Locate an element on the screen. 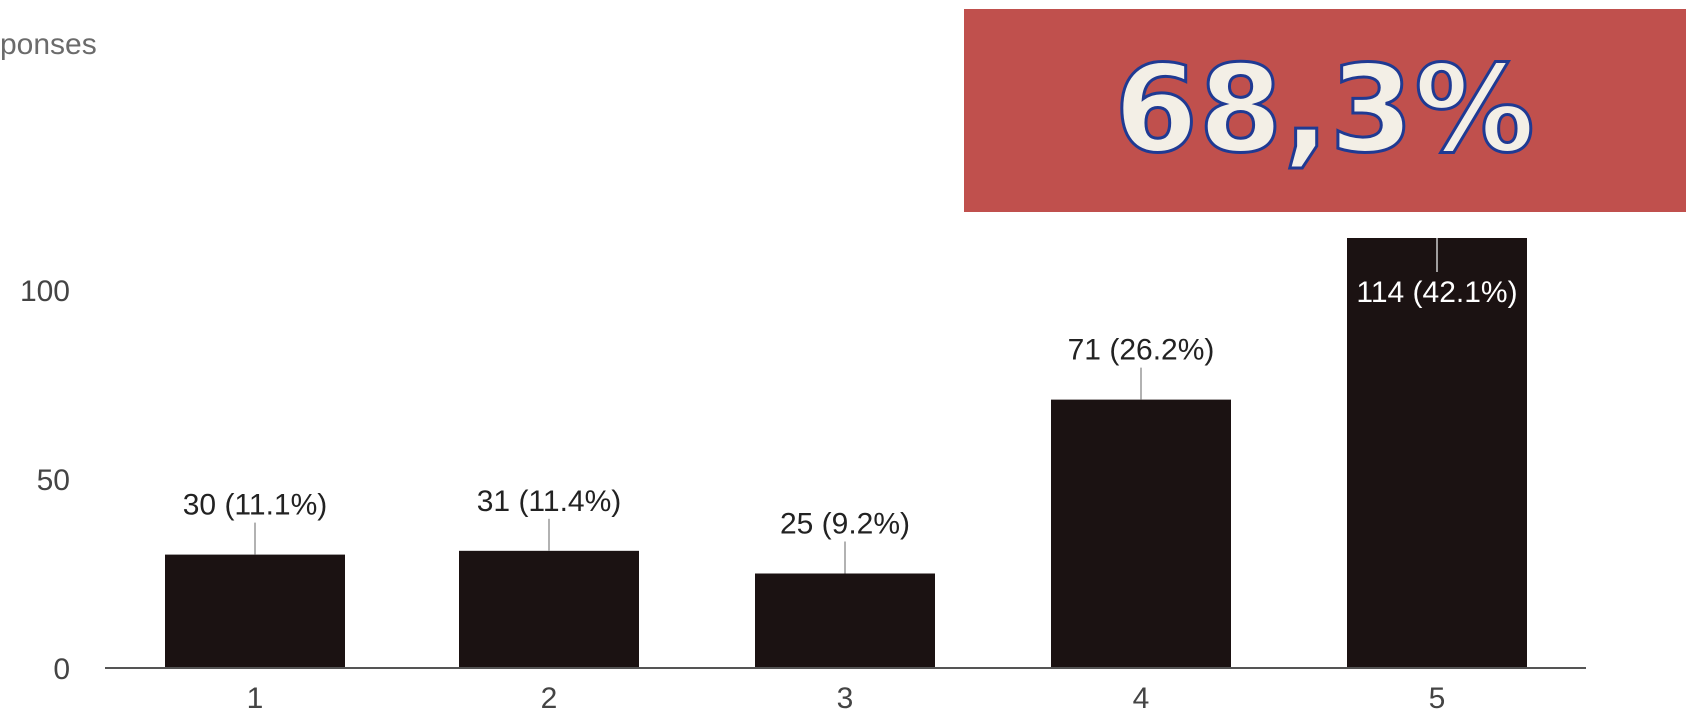 The width and height of the screenshot is (1686, 712). percentage-callout: 68,3% is located at coordinates (1325, 110).